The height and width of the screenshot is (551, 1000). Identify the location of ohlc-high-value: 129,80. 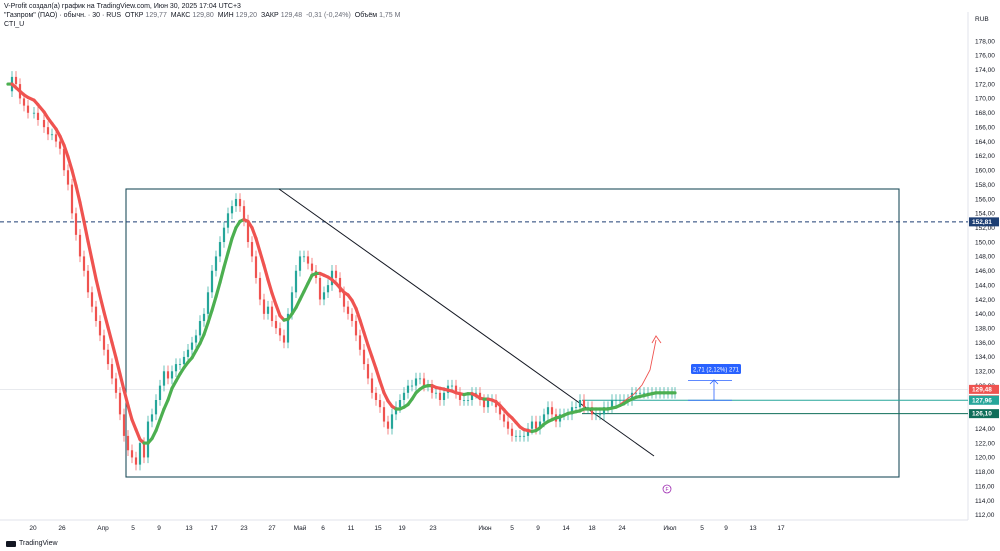
(203, 15).